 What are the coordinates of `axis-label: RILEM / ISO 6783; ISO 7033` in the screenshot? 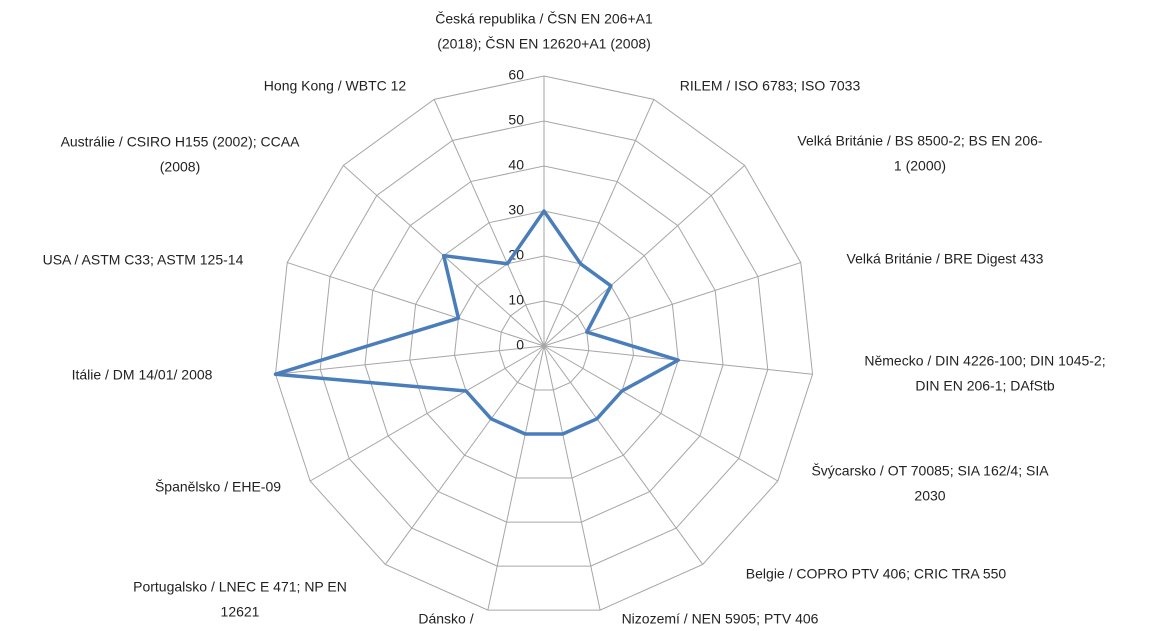 It's located at (770, 86).